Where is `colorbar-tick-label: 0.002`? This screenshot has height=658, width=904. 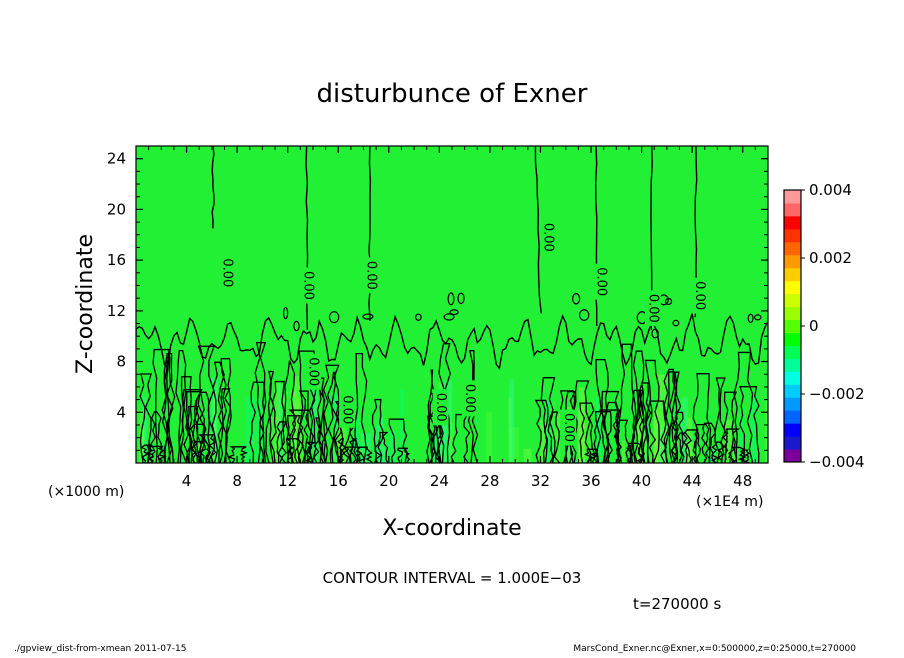
colorbar-tick-label: 0.002 is located at coordinates (830, 258).